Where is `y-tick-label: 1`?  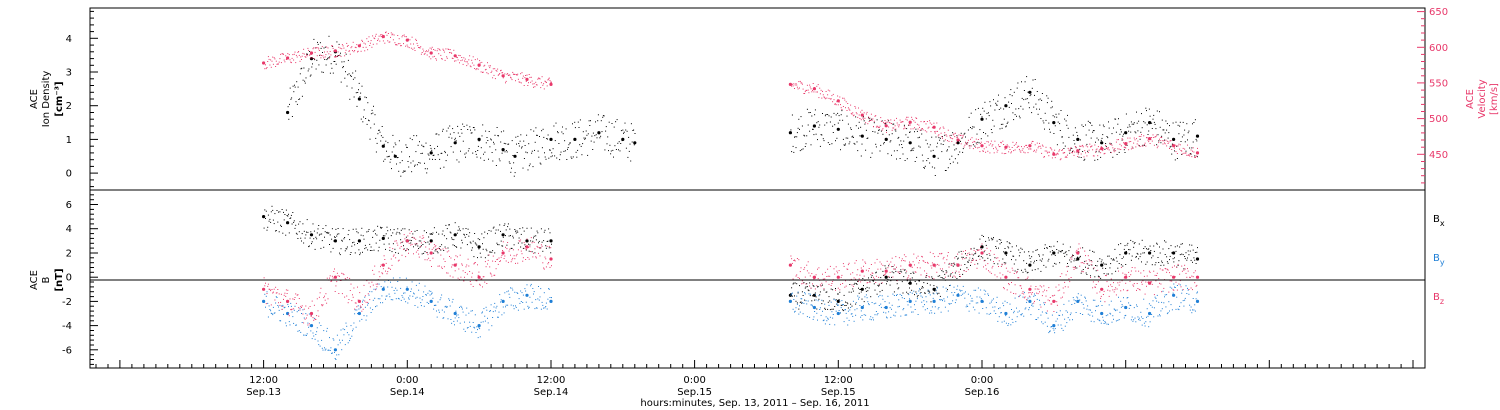
y-tick-label: 1 is located at coordinates (69, 140).